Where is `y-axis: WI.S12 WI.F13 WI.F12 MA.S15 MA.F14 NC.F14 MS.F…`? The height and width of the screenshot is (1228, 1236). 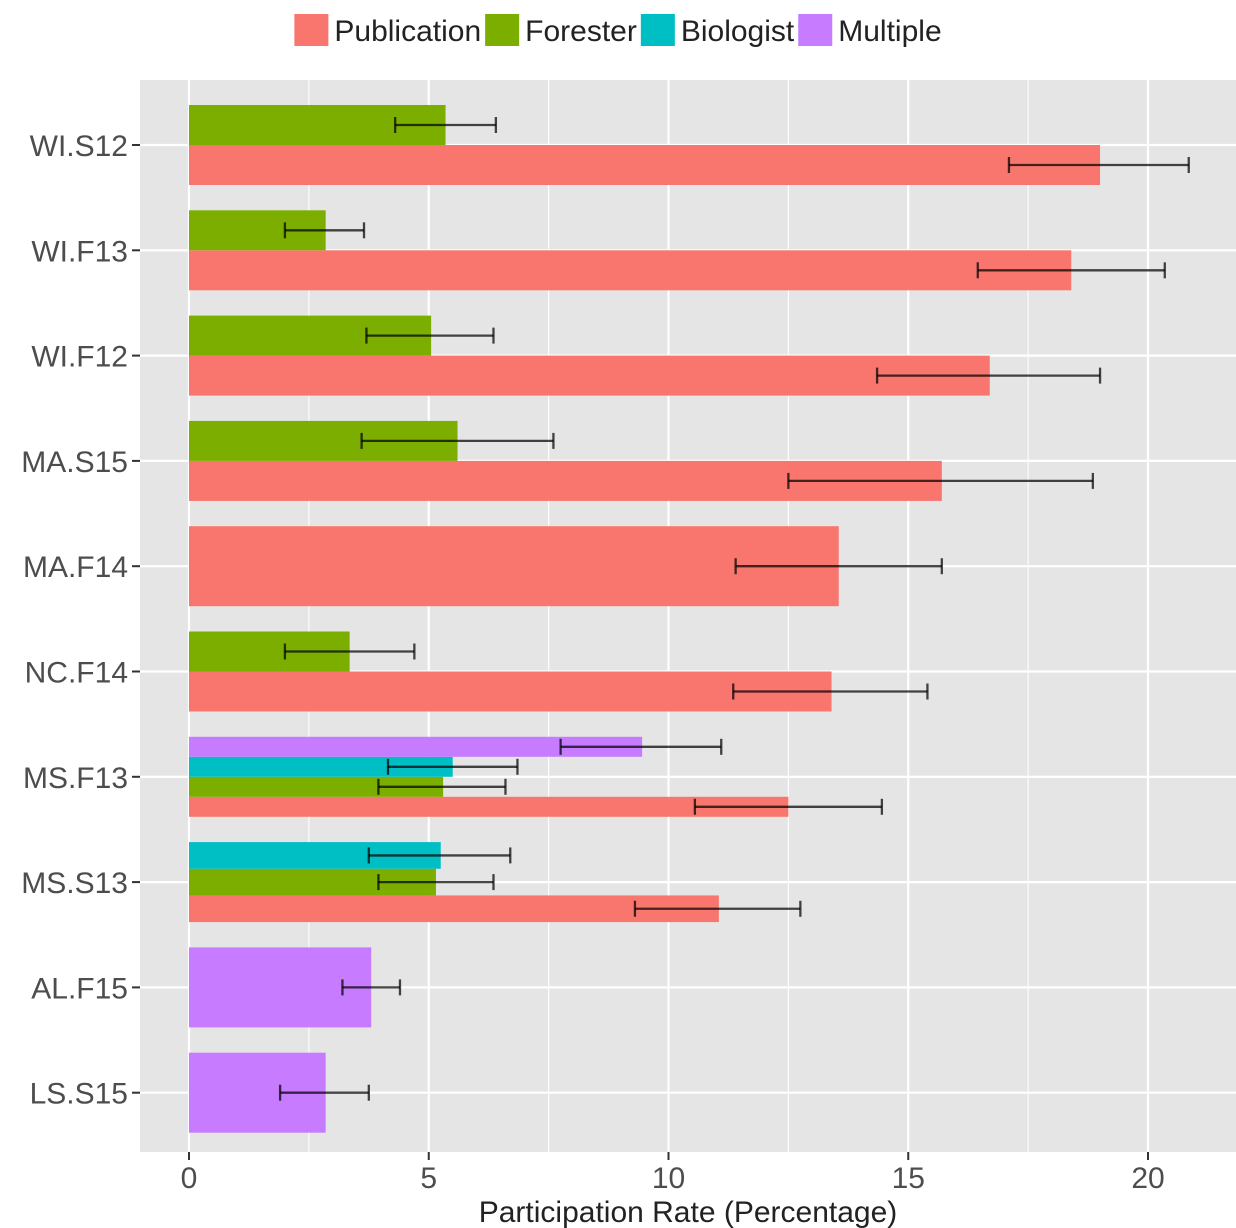 y-axis: WI.S12 WI.F13 WI.F12 MA.S15 MA.F14 NC.F14 MS.F… is located at coordinates (80, 620).